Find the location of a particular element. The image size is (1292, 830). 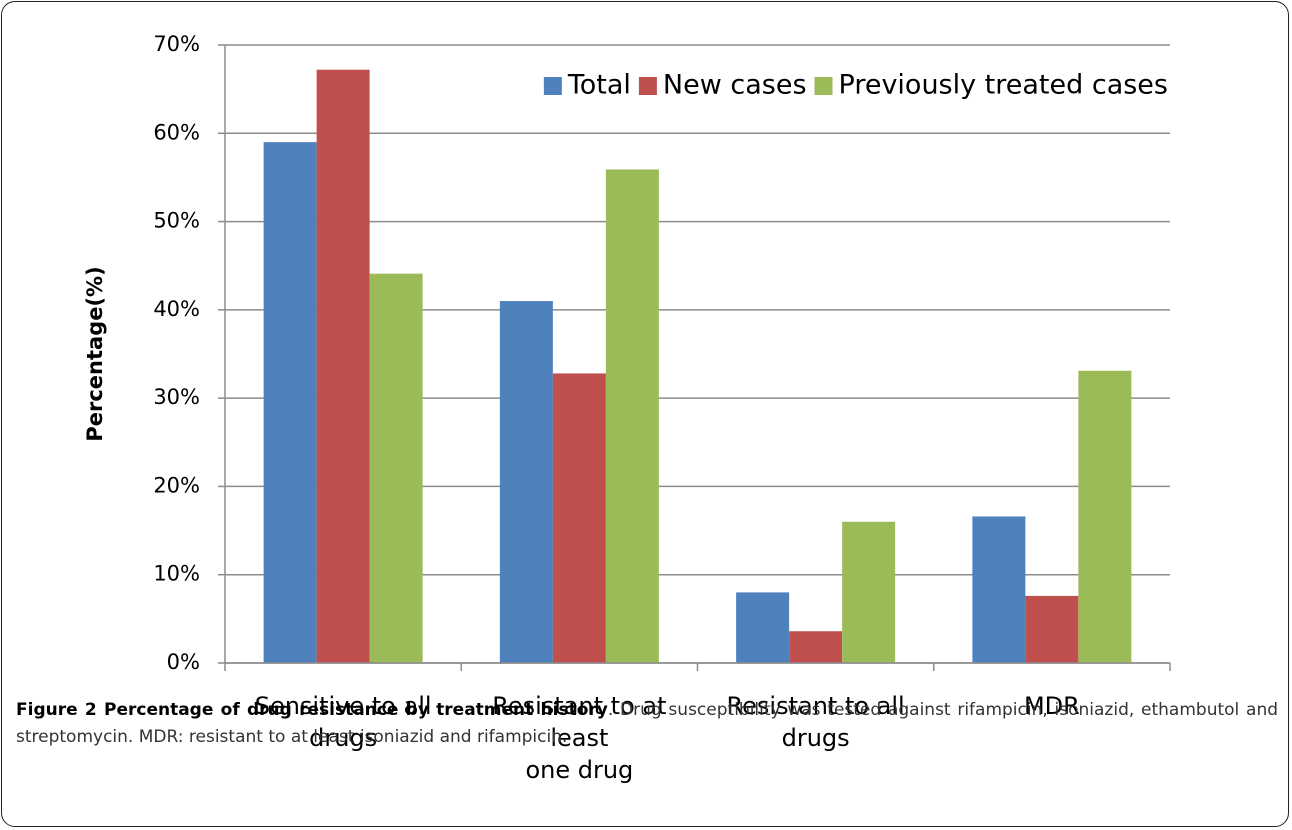

y-tick-label: 30% is located at coordinates (176, 397).